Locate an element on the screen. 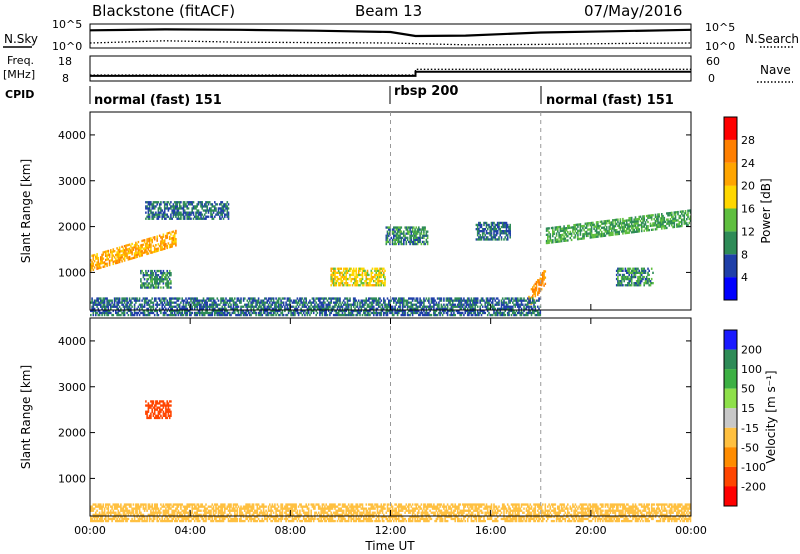  heatmap-cell-2082 is located at coordinates (670, 223).